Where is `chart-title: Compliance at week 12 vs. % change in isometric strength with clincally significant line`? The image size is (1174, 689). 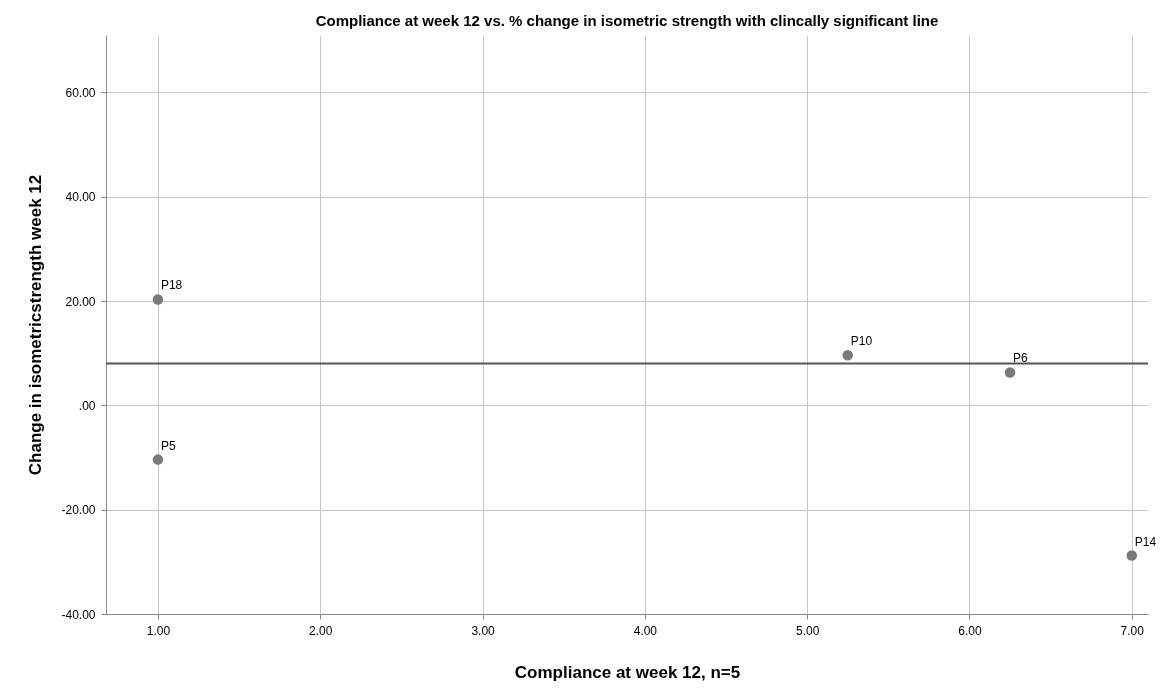 chart-title: Compliance at week 12 vs. % change in isometric strength with clincally significant line is located at coordinates (627, 20).